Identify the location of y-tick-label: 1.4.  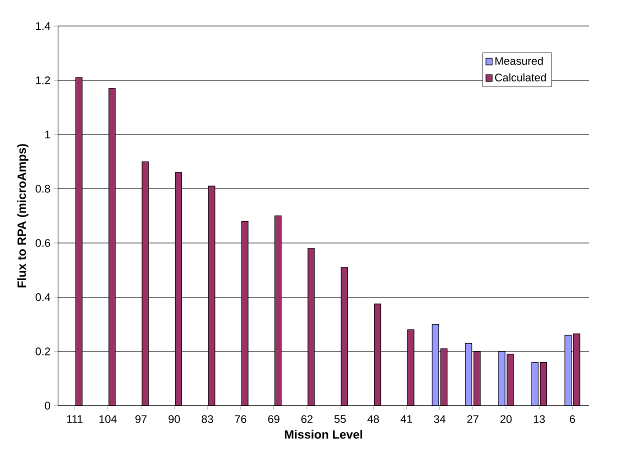
(43, 26).